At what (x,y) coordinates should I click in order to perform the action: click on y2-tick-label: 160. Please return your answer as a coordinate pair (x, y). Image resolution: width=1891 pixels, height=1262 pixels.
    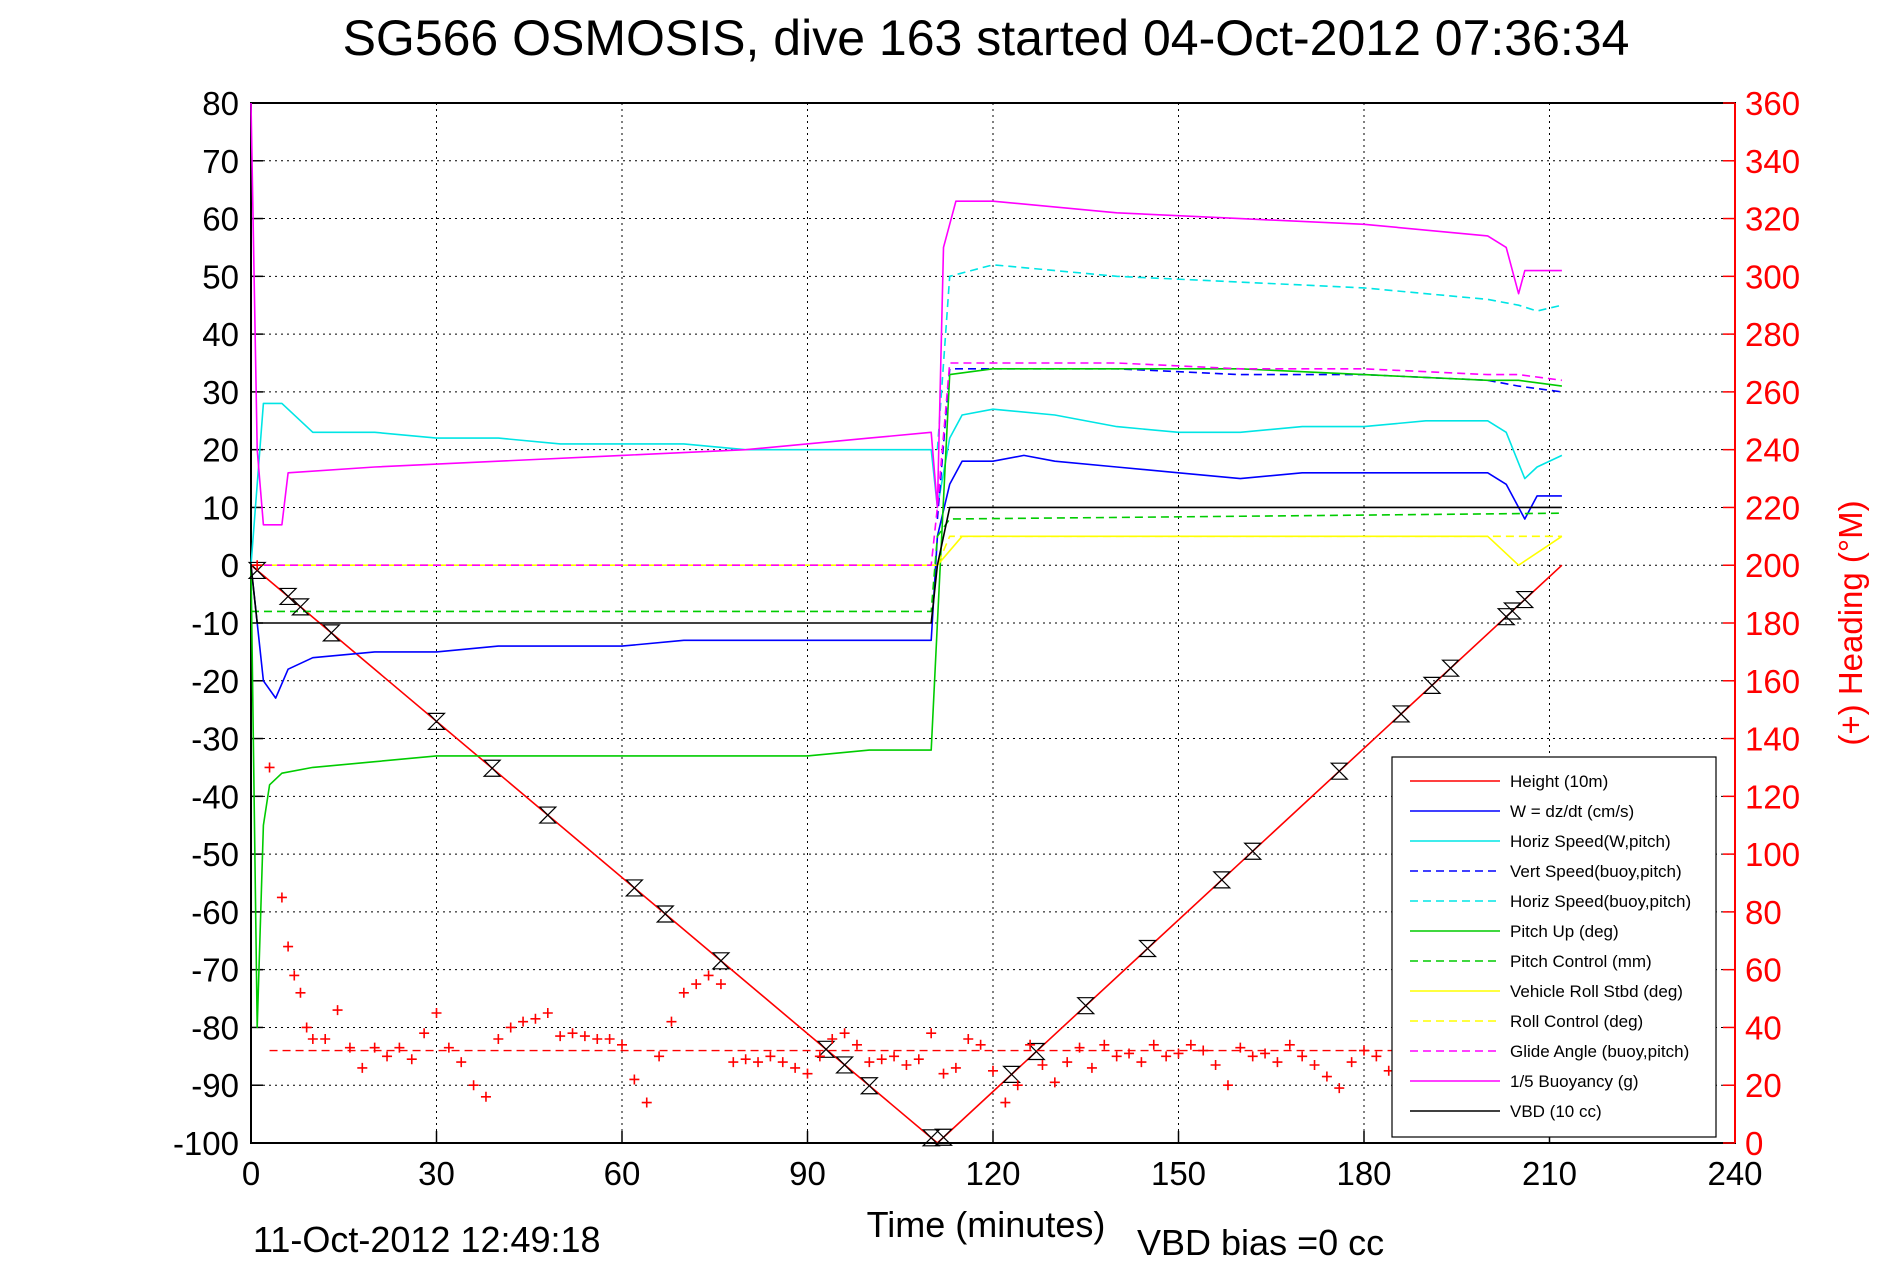
    Looking at the image, I should click on (1772, 681).